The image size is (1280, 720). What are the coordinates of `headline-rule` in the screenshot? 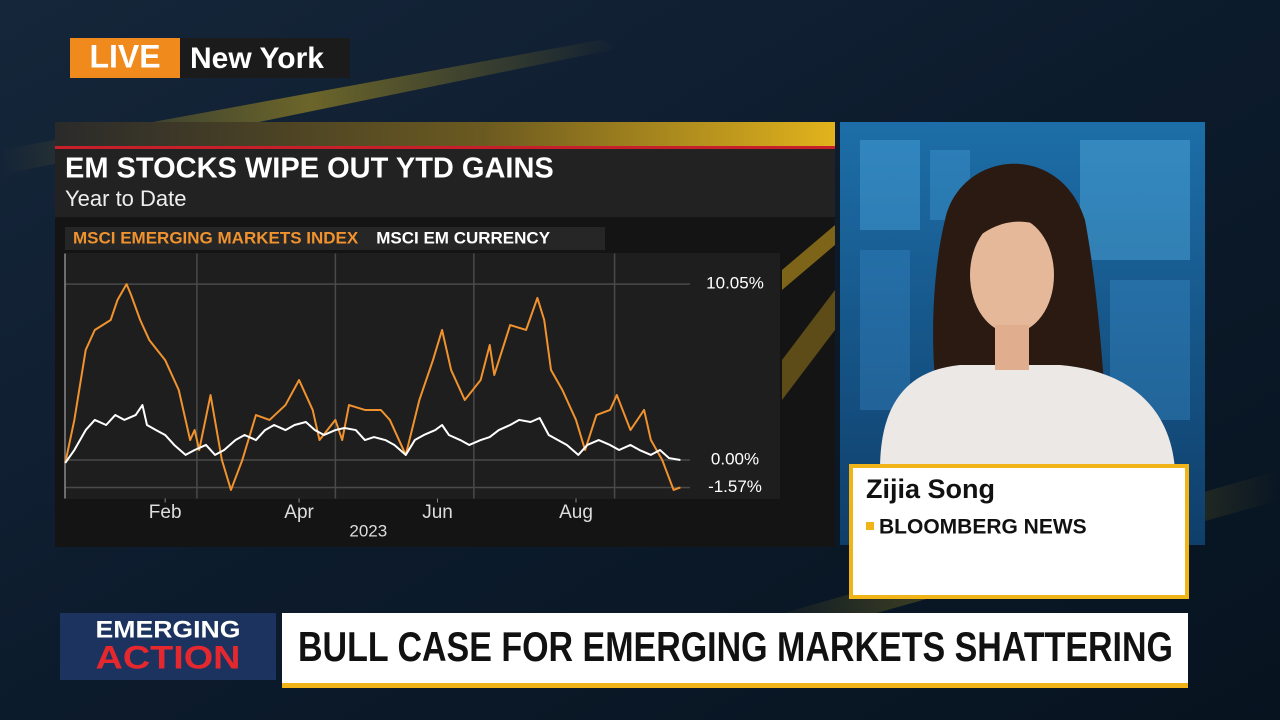 It's located at (735, 685).